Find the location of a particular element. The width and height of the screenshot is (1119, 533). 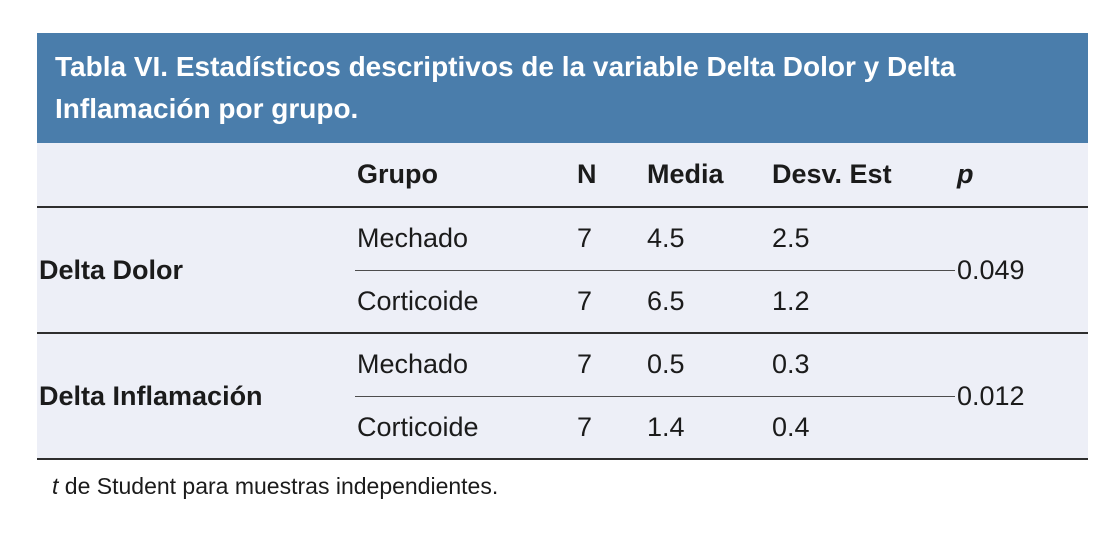

table-header-row: Grupo N Media Desv. Est p is located at coordinates (562, 175).